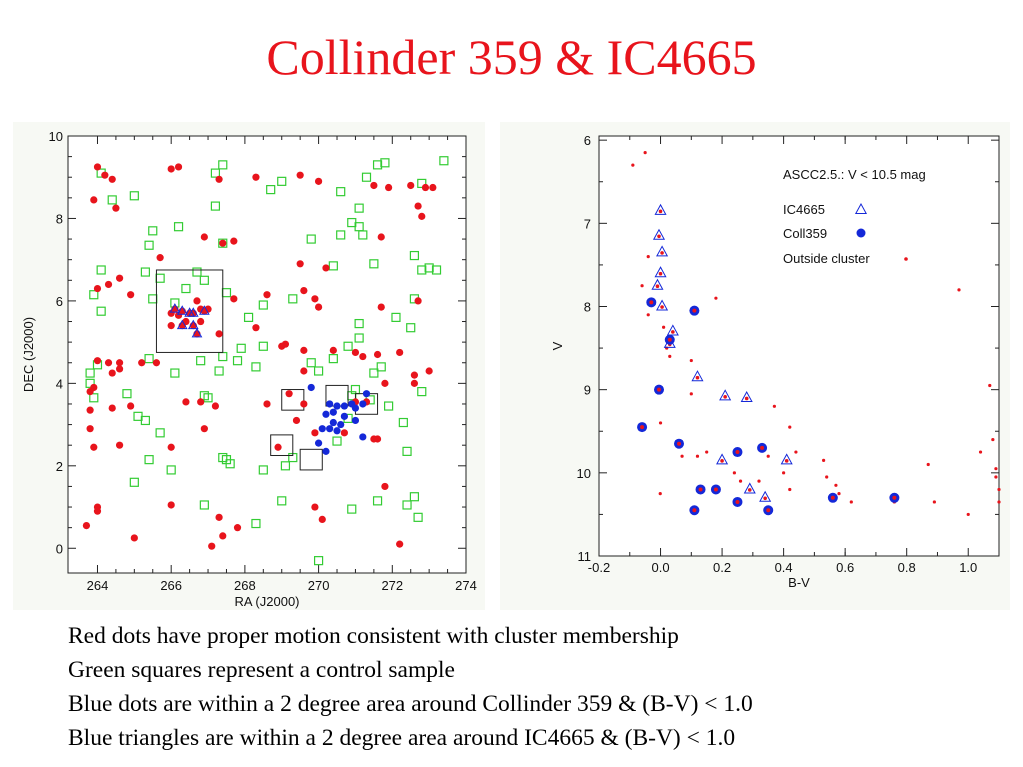  Describe the element at coordinates (722, 567) in the screenshot. I see `x-tick-label: 0.2` at that location.